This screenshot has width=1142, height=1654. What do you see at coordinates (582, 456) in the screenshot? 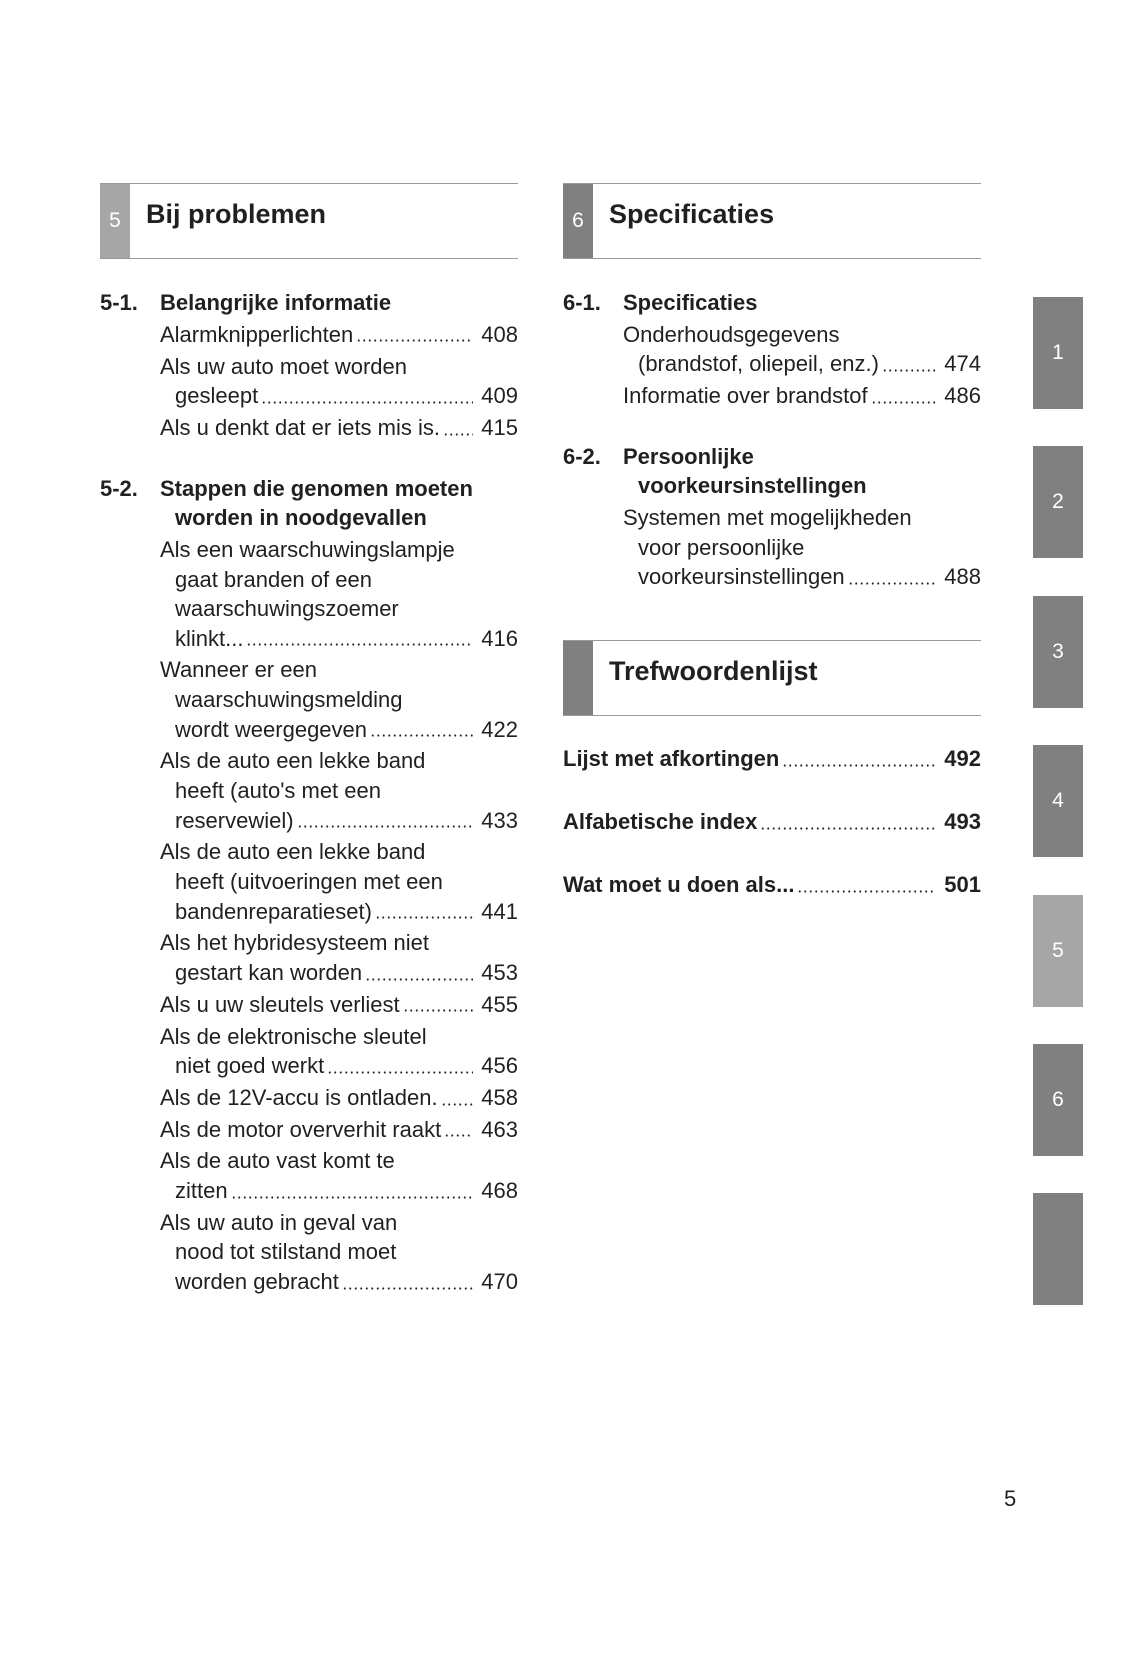
I see `section-number: 6-2.` at bounding box center [582, 456].